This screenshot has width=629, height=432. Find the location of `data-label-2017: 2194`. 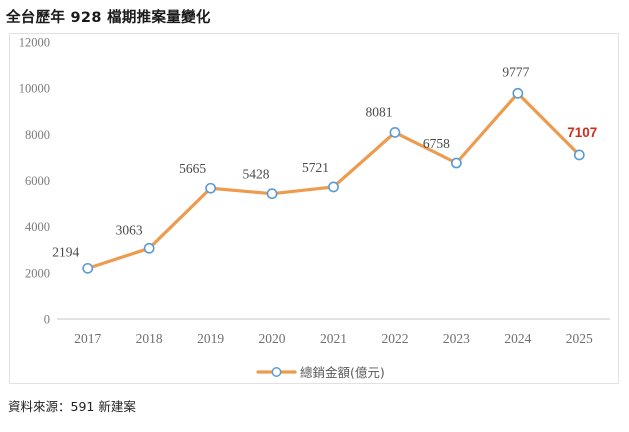

data-label-2017: 2194 is located at coordinates (65, 251).